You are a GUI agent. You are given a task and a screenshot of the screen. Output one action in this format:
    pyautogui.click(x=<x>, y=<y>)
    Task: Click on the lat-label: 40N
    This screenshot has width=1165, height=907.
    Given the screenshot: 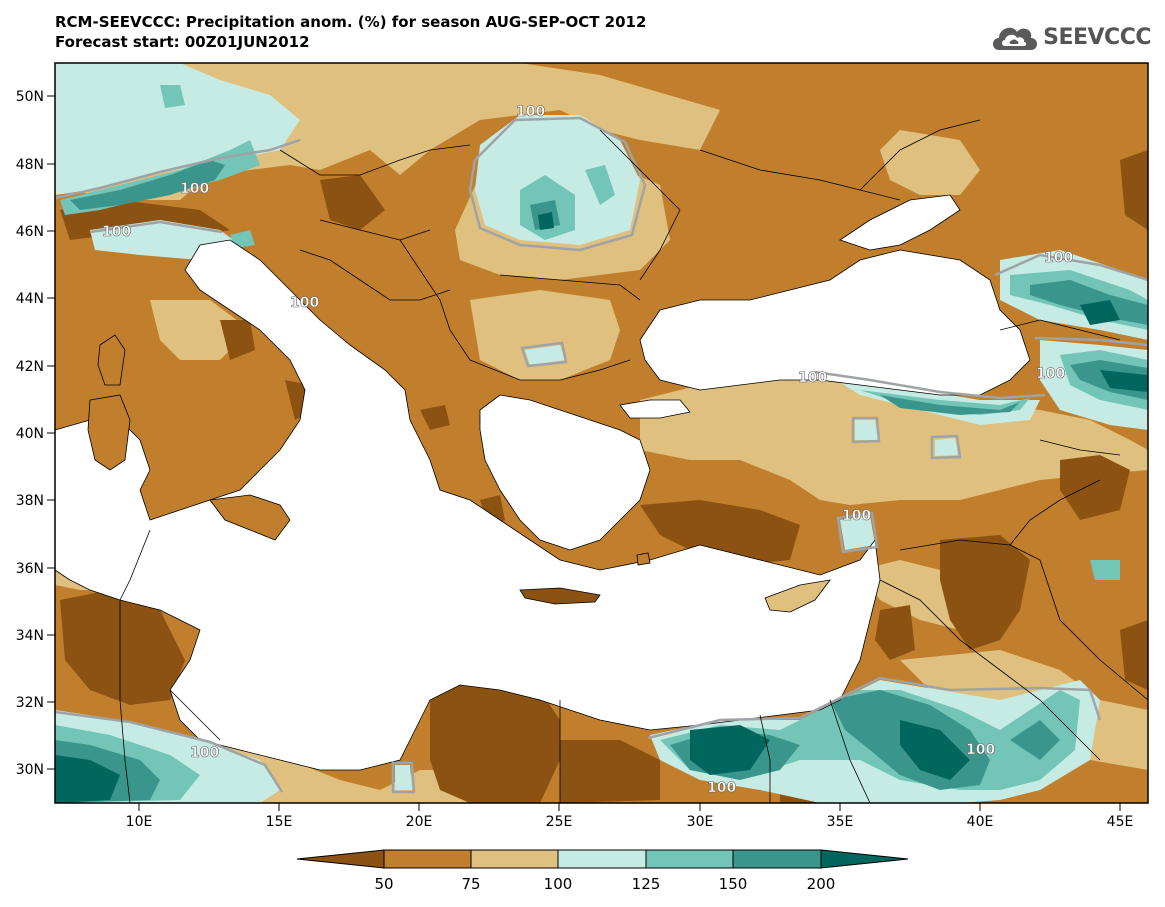 What is the action you would take?
    pyautogui.click(x=30, y=434)
    